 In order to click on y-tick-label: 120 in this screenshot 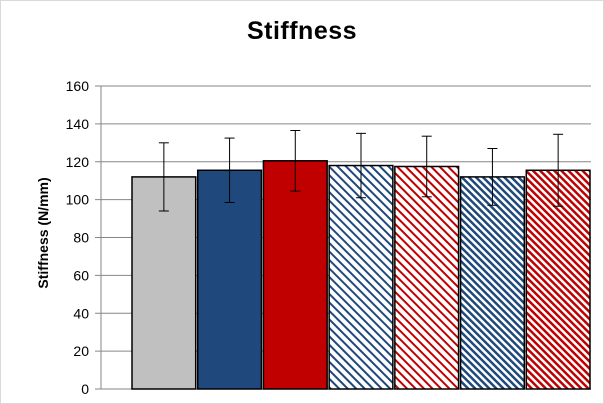, I will do `click(78, 162)`.